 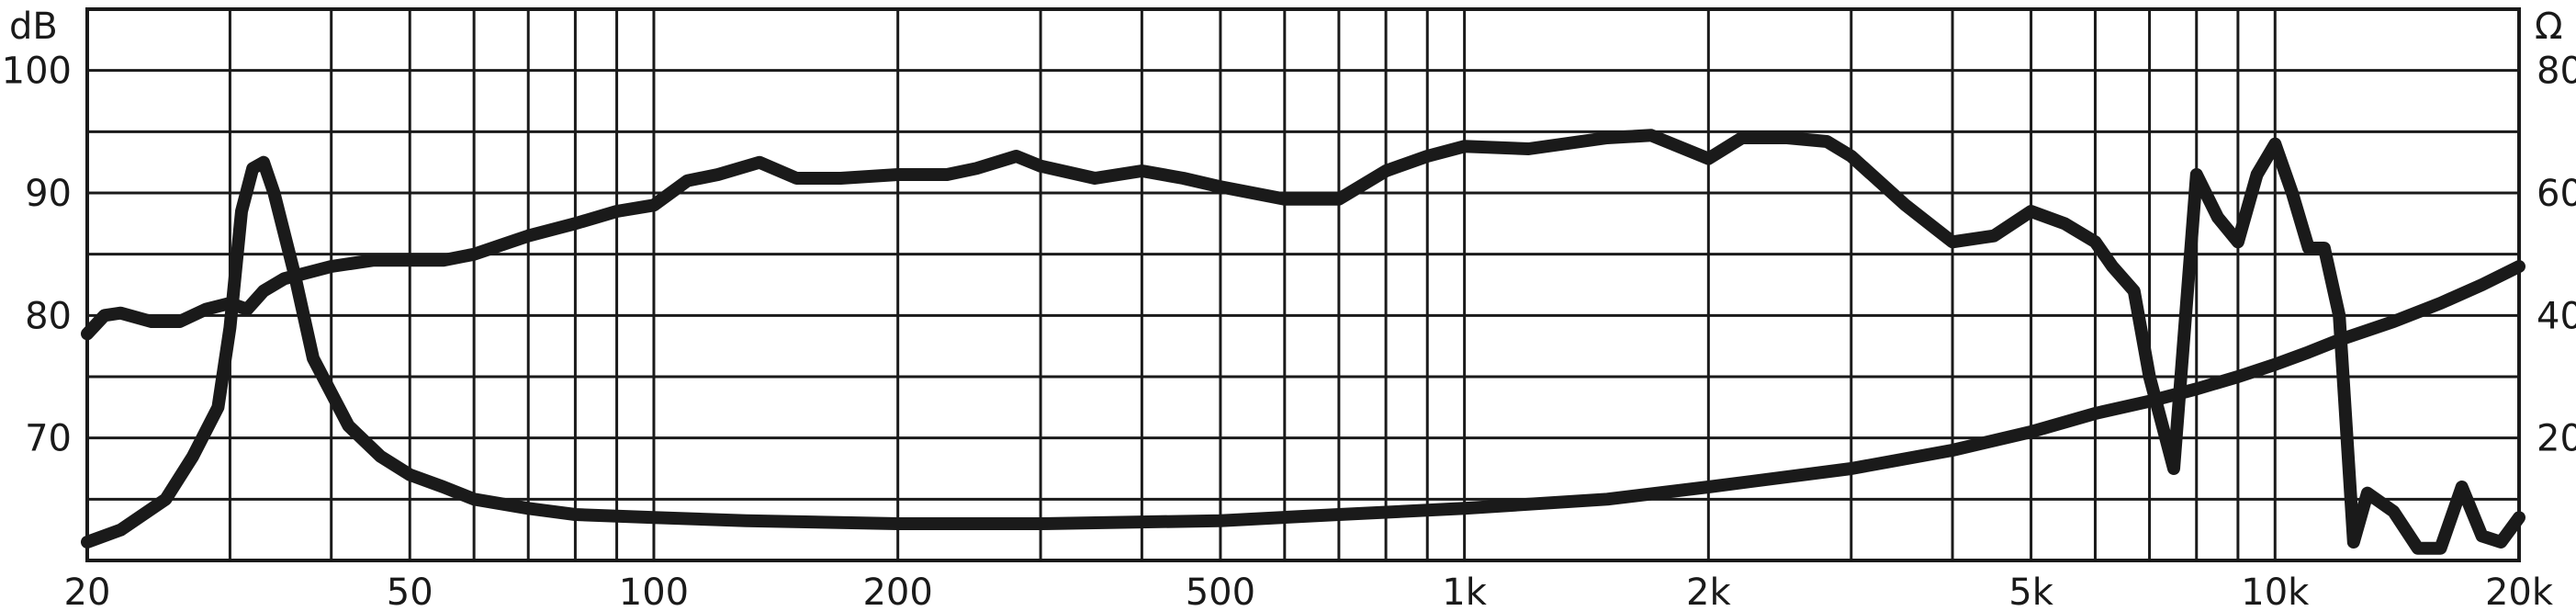 I want to click on x-tick-label: 10k, so click(x=2275, y=591).